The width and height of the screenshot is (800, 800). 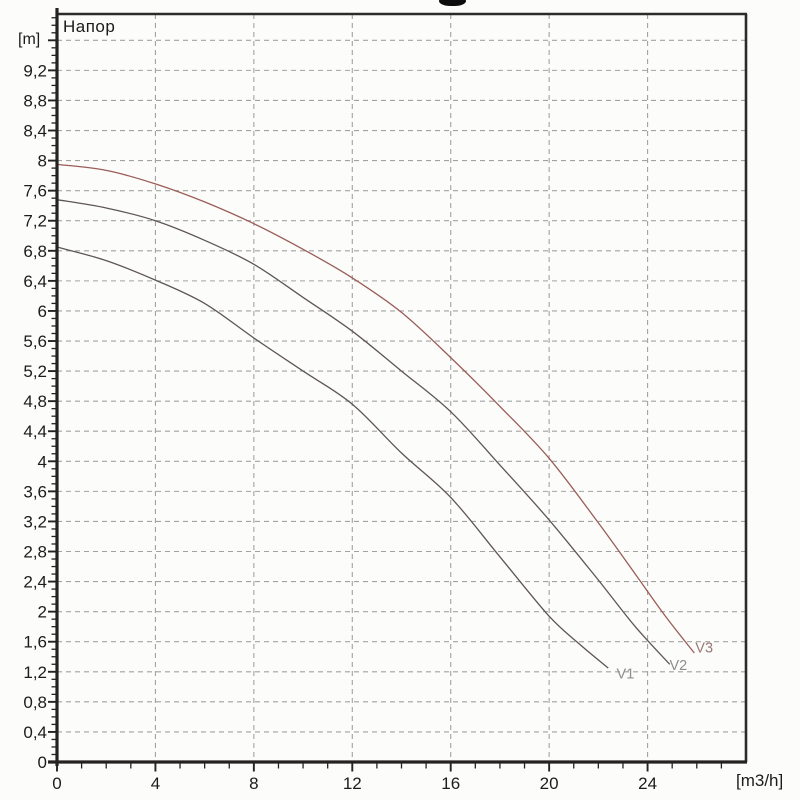 I want to click on y-tick-label: 7,6, so click(x=35, y=191).